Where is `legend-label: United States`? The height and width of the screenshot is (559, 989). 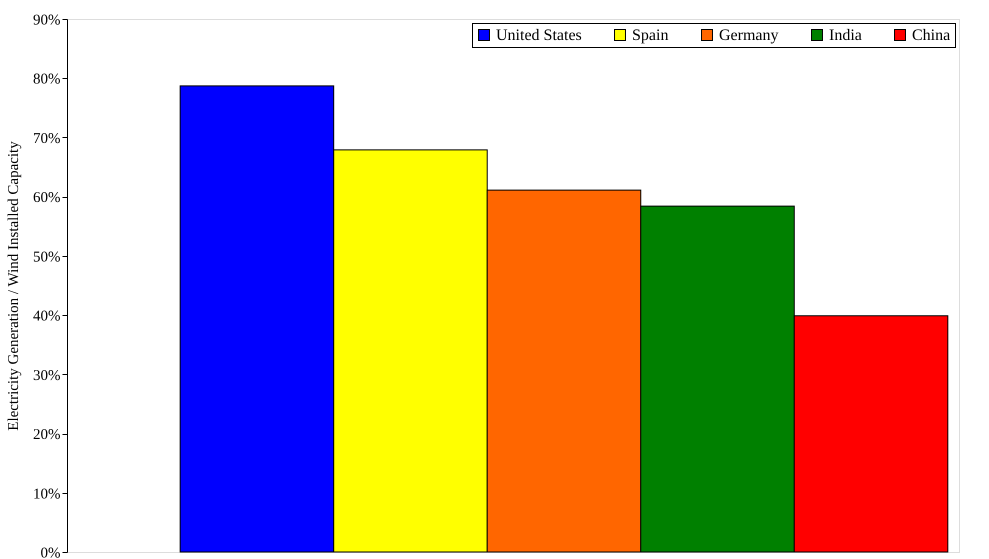 legend-label: United States is located at coordinates (539, 35).